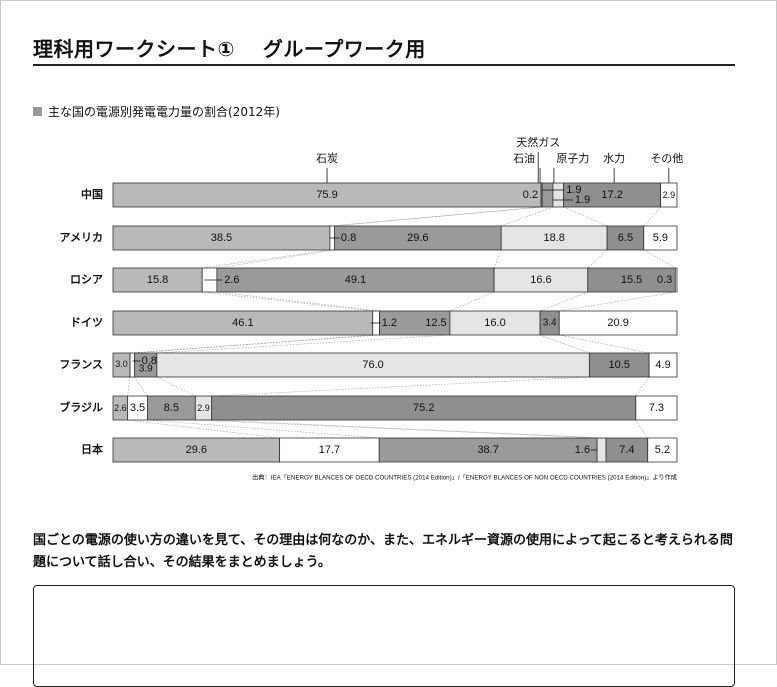 This screenshot has width=777, height=687. What do you see at coordinates (86, 279) in the screenshot?
I see `country-label: ロシア` at bounding box center [86, 279].